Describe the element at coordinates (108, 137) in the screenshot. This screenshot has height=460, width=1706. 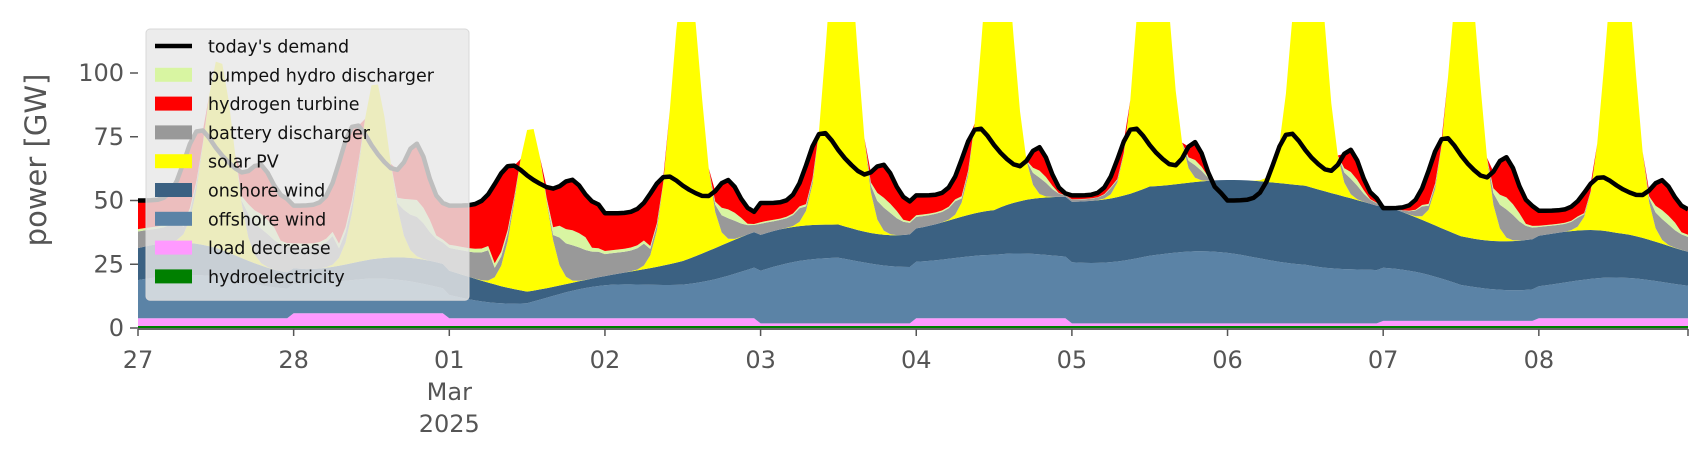
I see `y-tick-label: 75` at that location.